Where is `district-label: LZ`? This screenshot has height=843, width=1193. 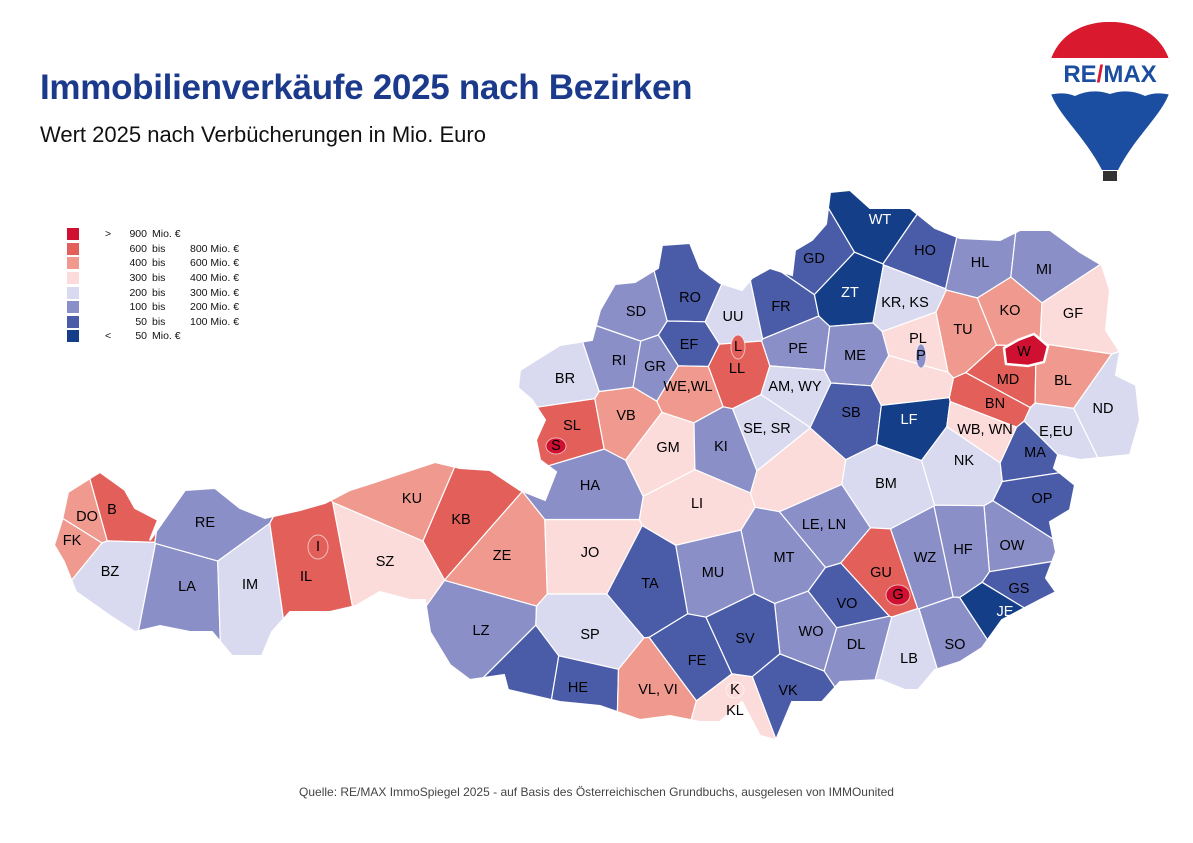
district-label: LZ is located at coordinates (481, 631).